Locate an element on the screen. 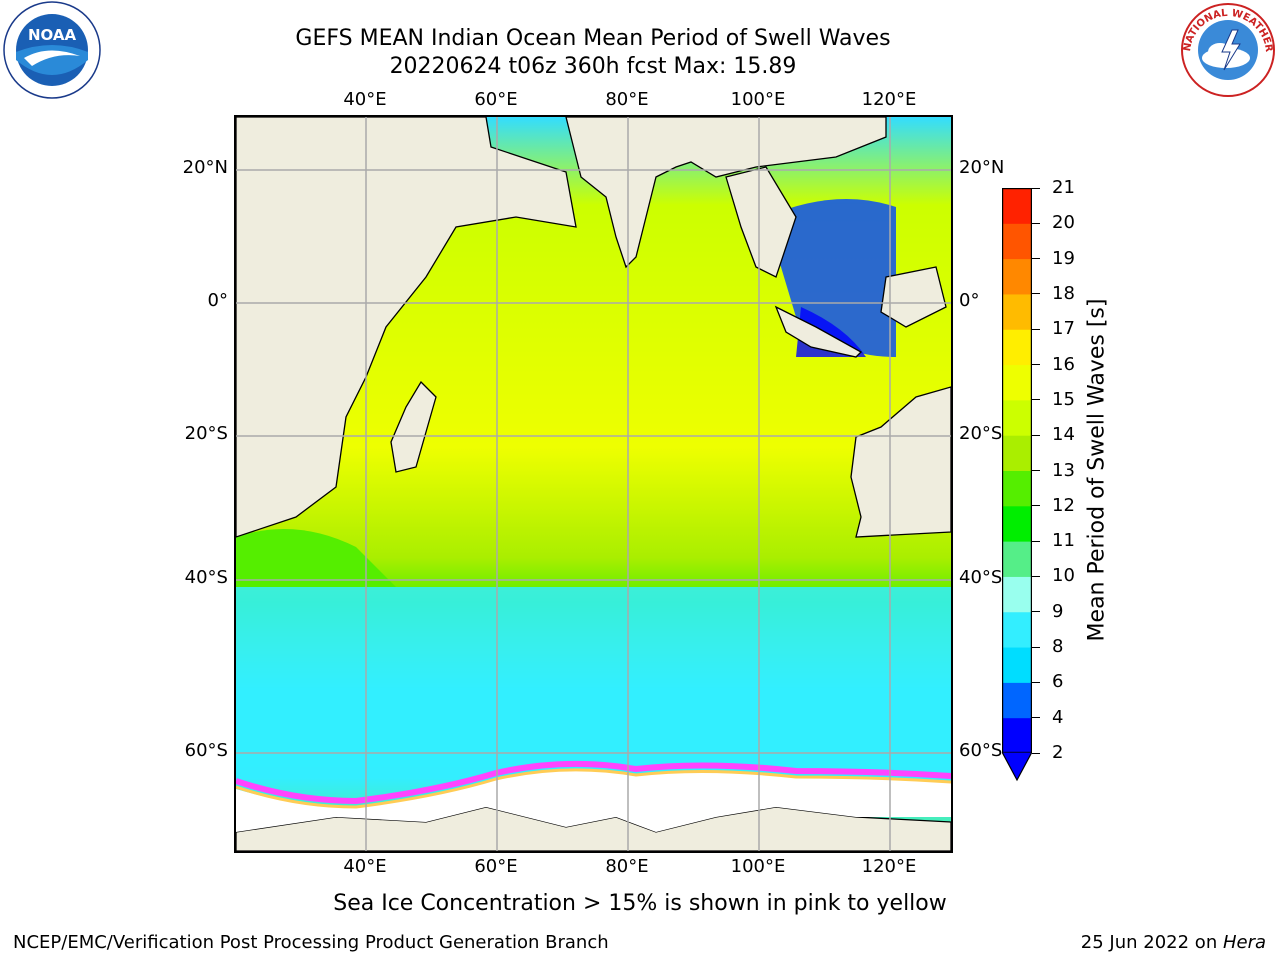 The height and width of the screenshot is (960, 1280). india-landmass is located at coordinates (726, 193).